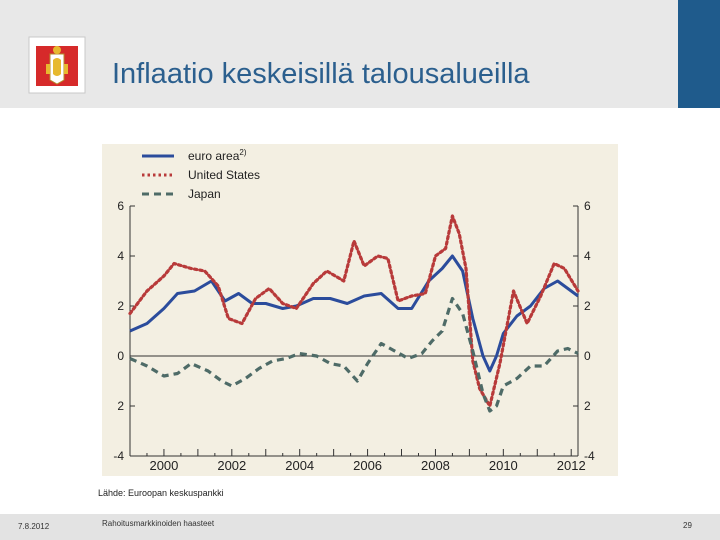  I want to click on header-accent-bar, so click(699, 54).